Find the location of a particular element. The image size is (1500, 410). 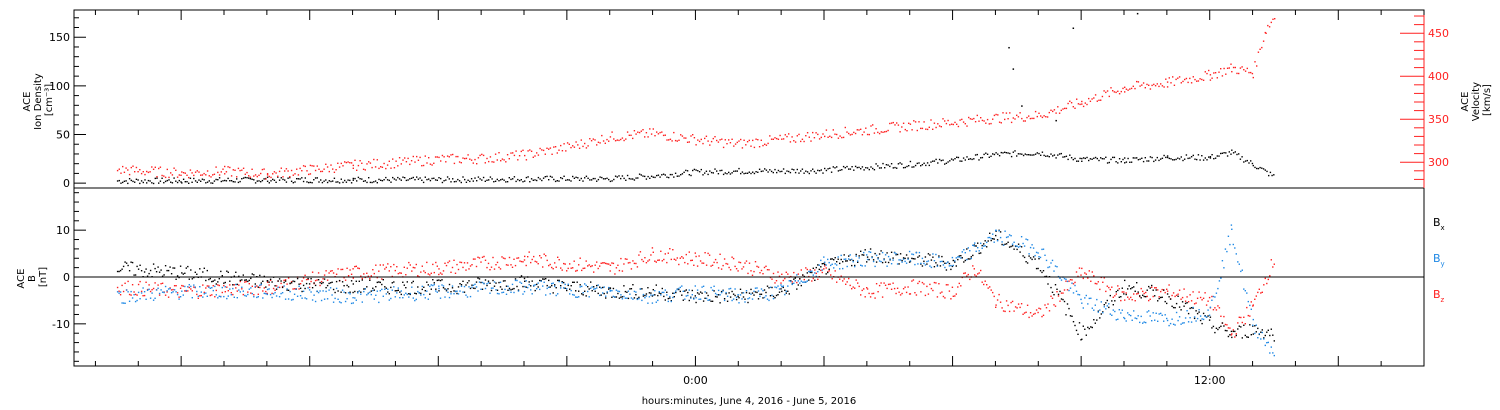

density-outlier-point is located at coordinates (1013, 69).